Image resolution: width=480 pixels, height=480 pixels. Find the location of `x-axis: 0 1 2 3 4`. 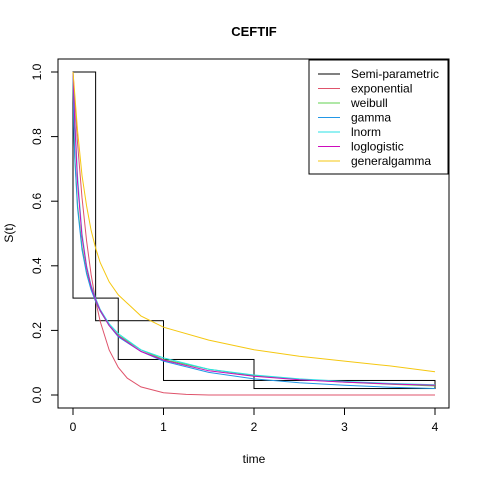

x-axis: 0 1 2 3 4 is located at coordinates (254, 420).